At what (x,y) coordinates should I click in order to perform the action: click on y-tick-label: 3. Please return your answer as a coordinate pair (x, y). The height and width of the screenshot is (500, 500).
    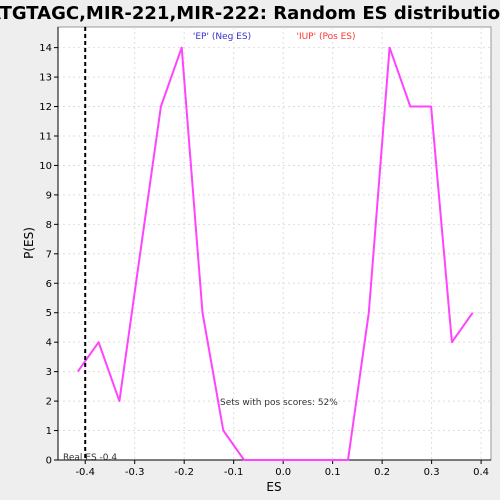
    Looking at the image, I should click on (49, 372).